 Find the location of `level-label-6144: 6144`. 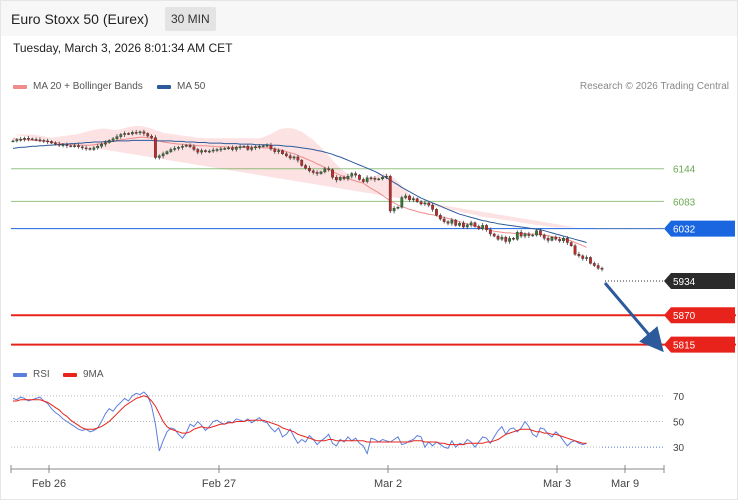

level-label-6144: 6144 is located at coordinates (684, 170).